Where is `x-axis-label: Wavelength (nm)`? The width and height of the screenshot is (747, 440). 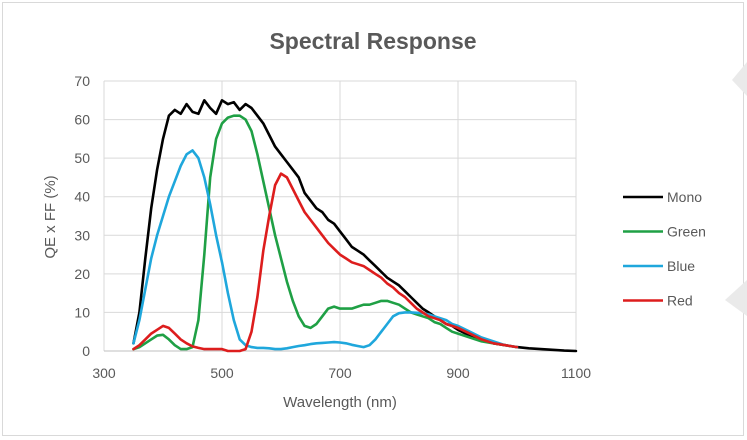 x-axis-label: Wavelength (nm) is located at coordinates (340, 402).